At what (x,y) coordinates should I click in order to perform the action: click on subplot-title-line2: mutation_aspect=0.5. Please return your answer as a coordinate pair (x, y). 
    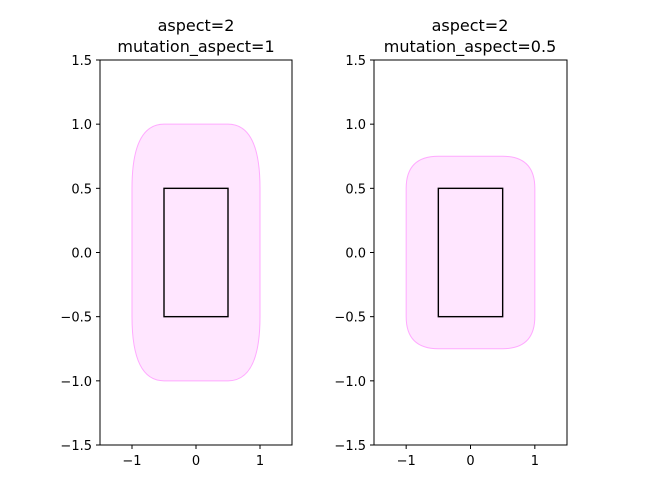
    Looking at the image, I should click on (470, 47).